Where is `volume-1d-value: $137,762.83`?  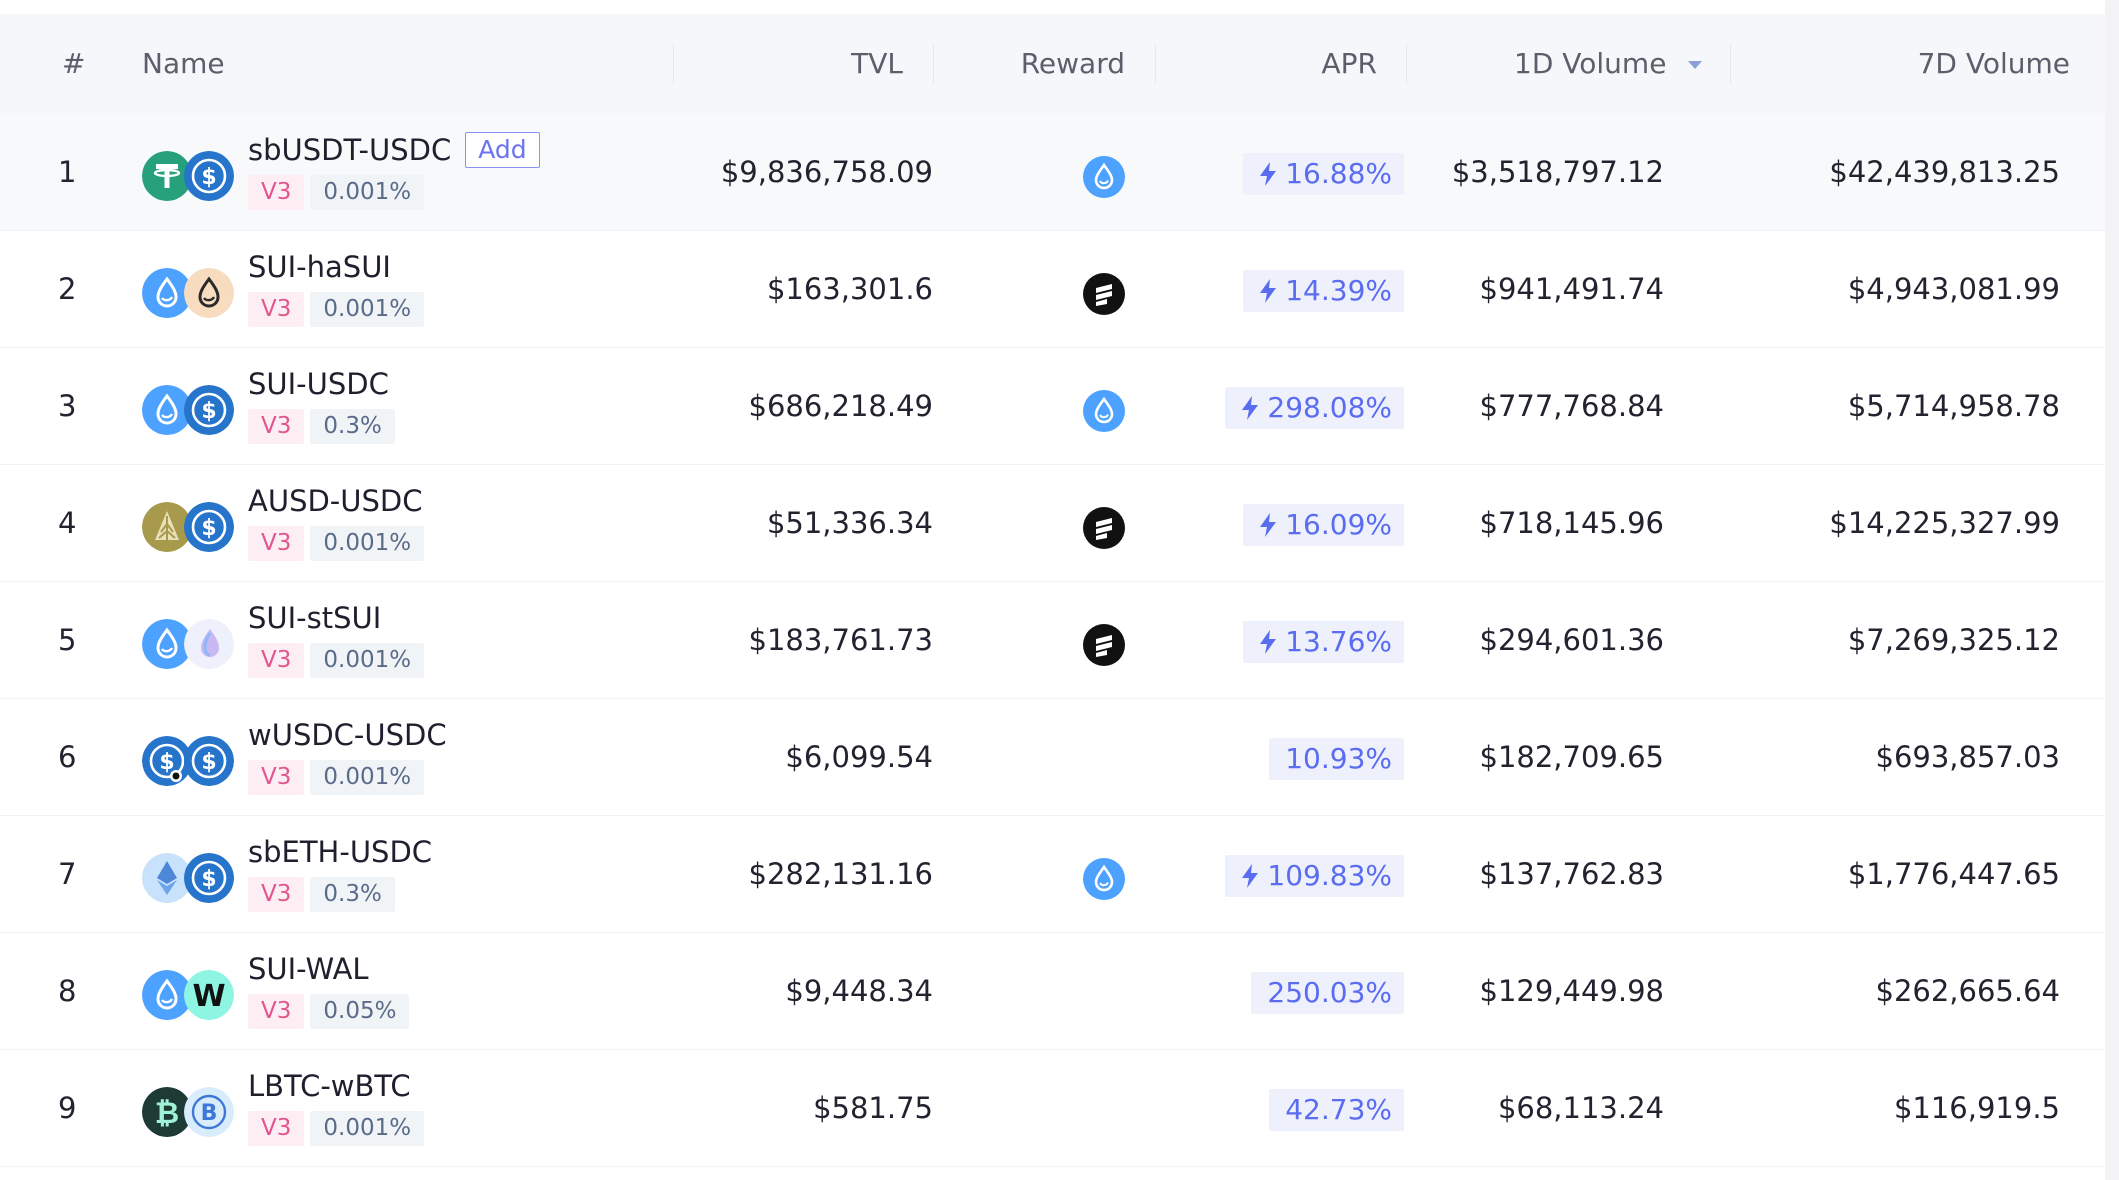
volume-1d-value: $137,762.83 is located at coordinates (1572, 874).